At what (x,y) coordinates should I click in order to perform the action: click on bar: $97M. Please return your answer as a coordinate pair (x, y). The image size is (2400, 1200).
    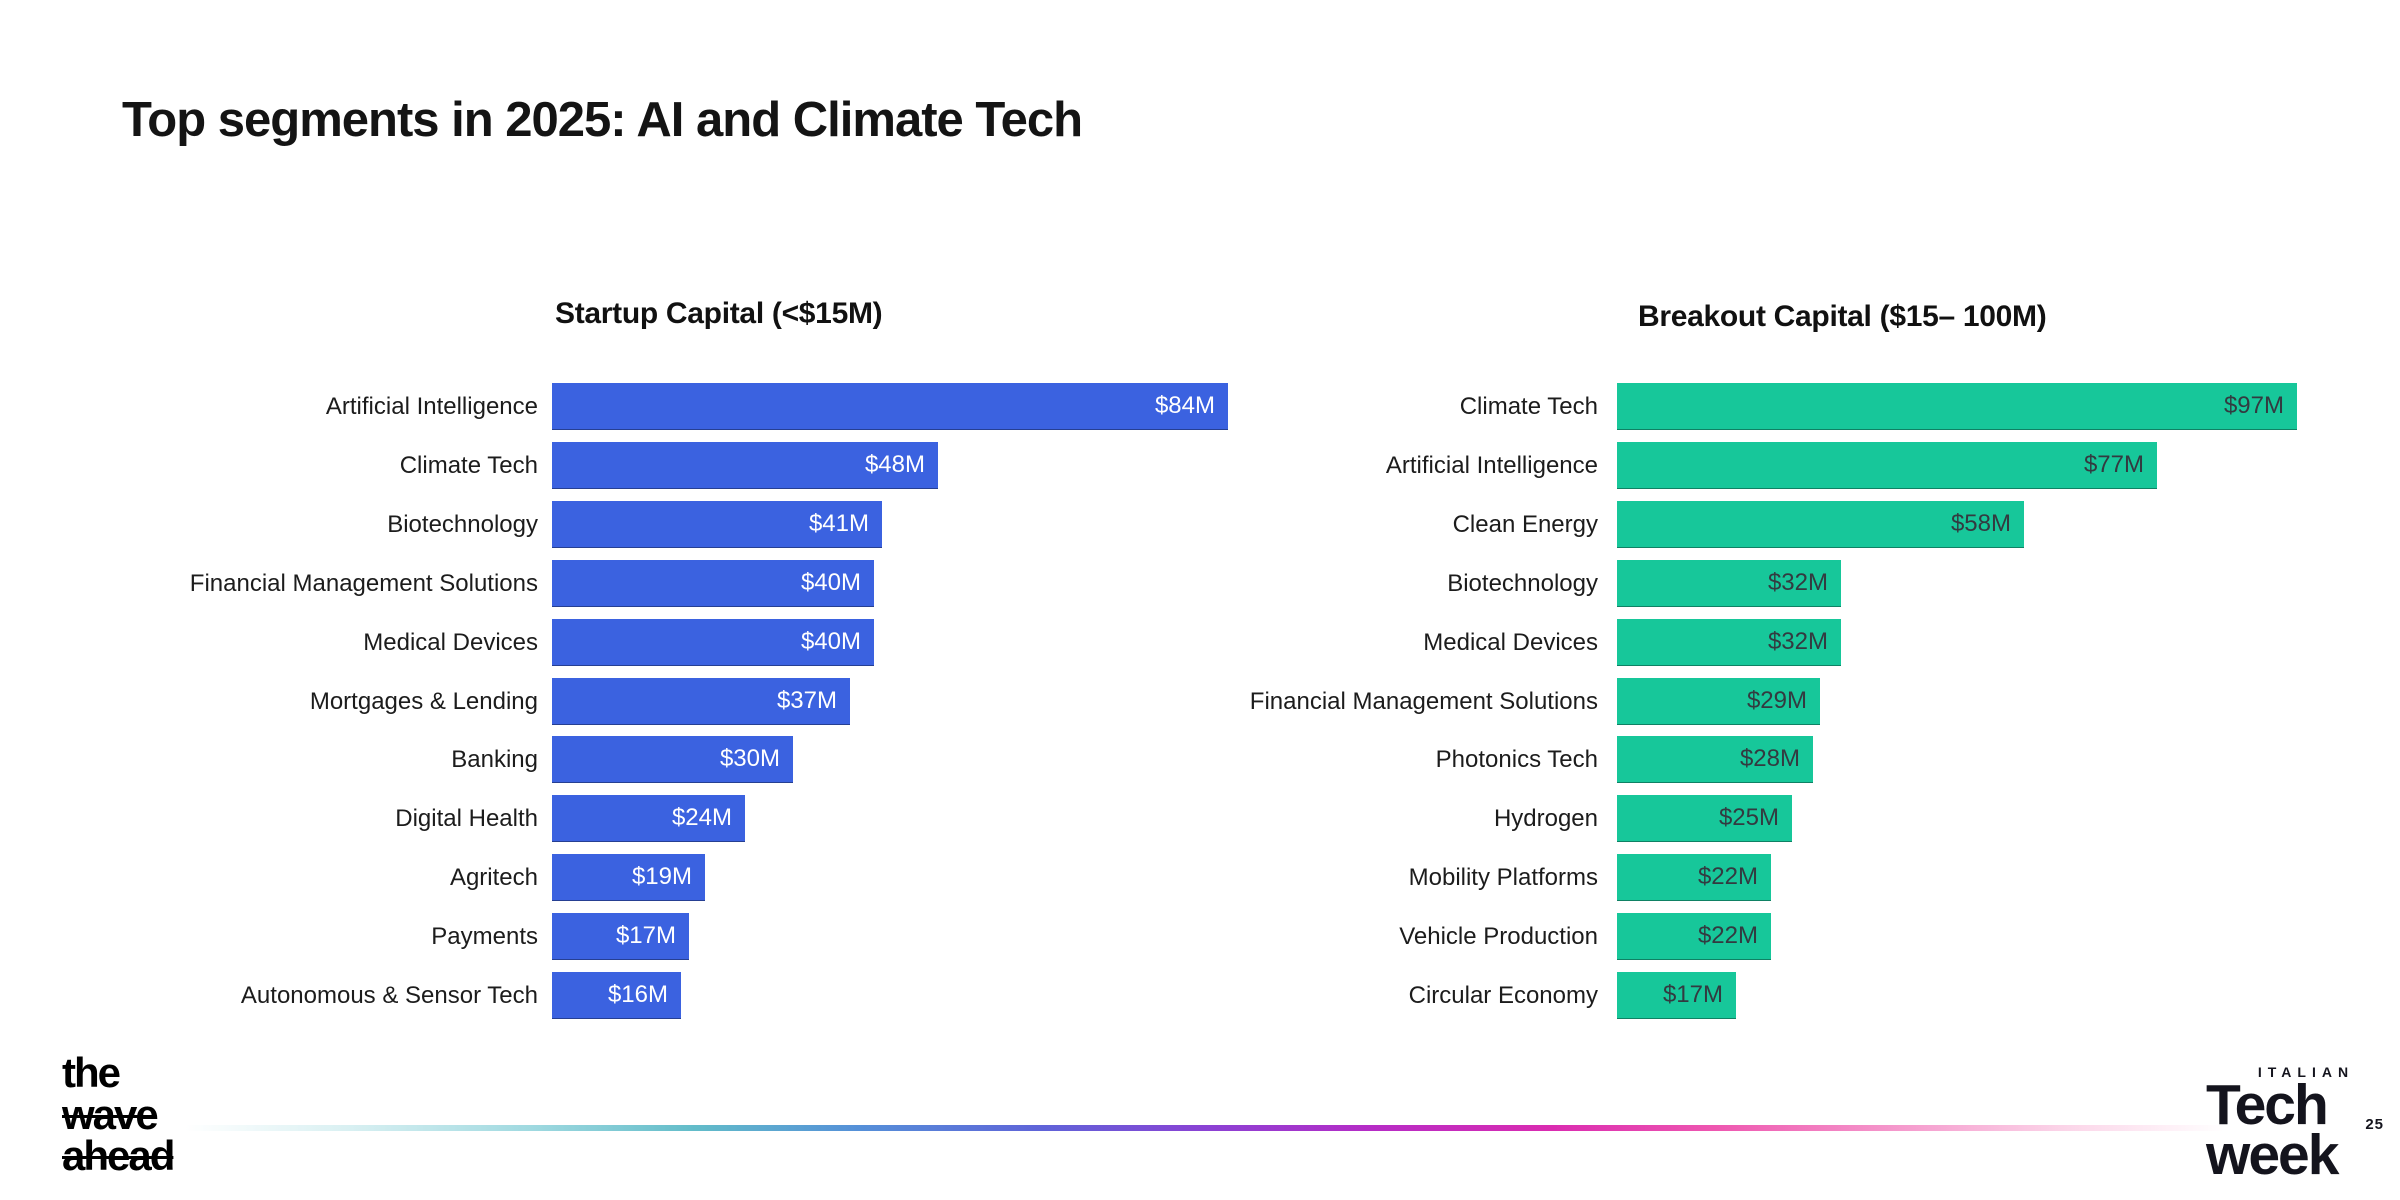
    Looking at the image, I should click on (1957, 406).